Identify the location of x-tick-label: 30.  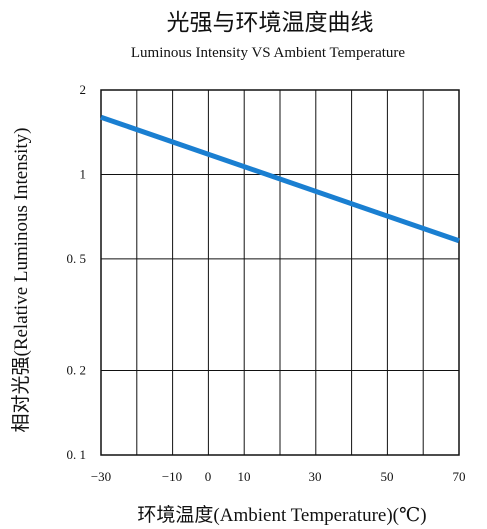
(315, 476).